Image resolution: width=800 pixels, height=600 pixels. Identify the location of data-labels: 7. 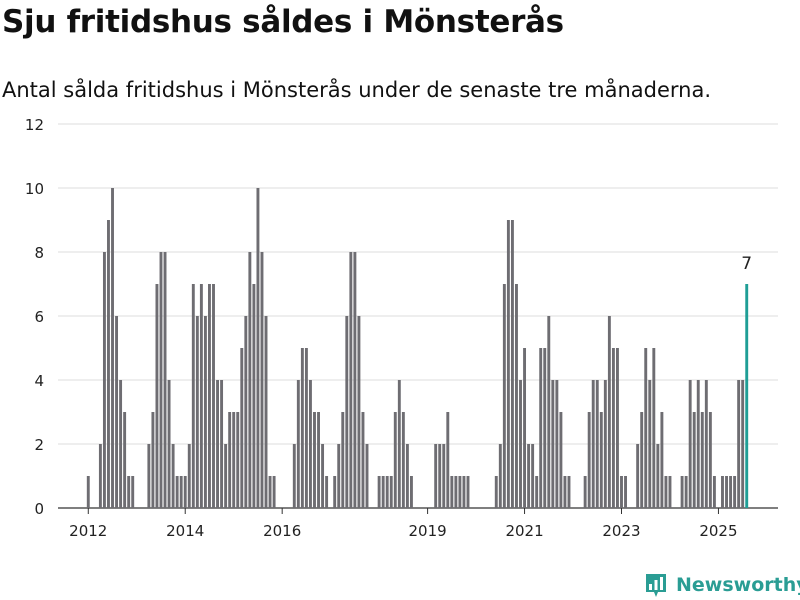
(746, 264).